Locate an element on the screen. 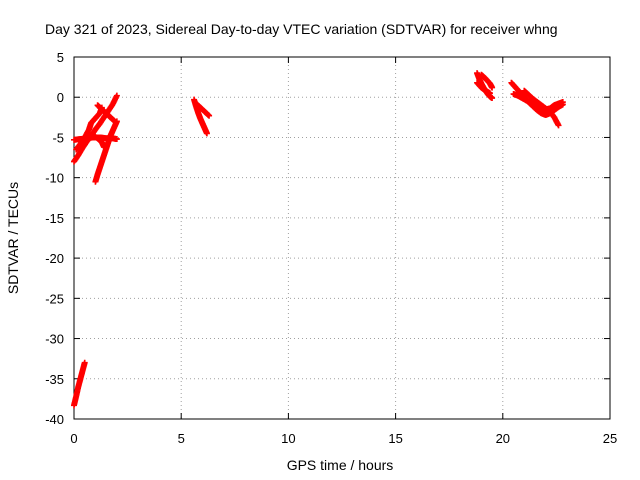 The height and width of the screenshot is (480, 640). x-tick-label: 10 is located at coordinates (288, 438).